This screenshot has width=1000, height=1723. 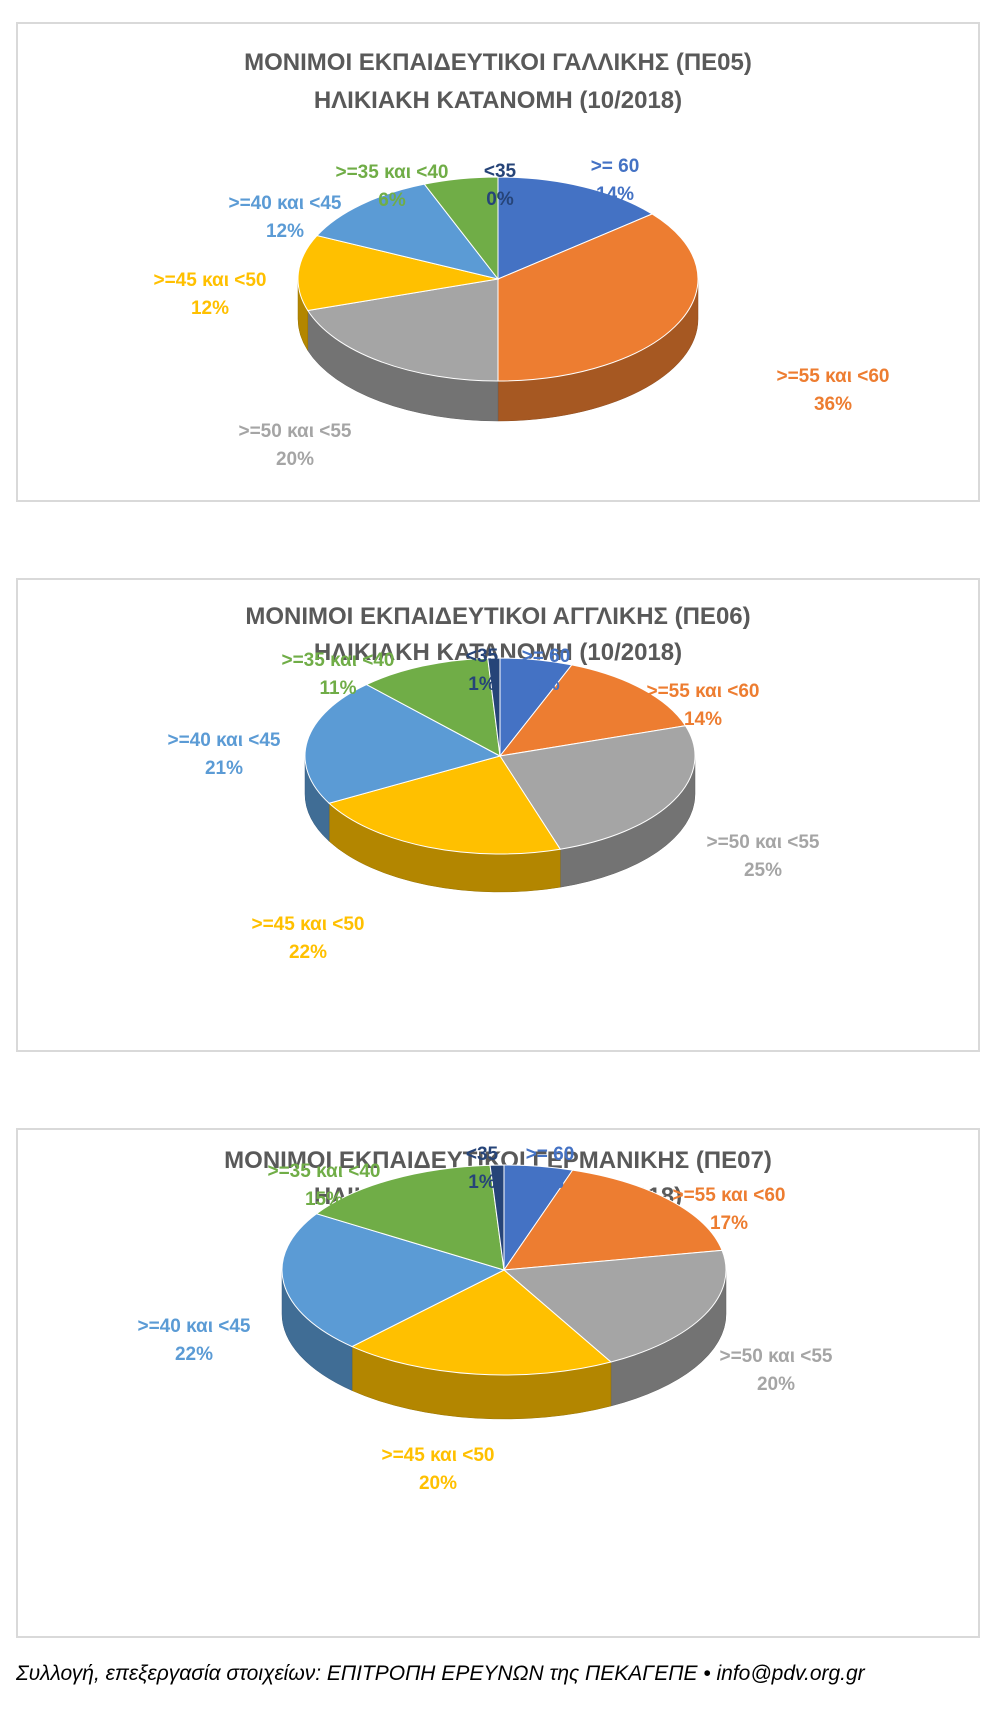 What do you see at coordinates (438, 1483) in the screenshot?
I see `slice-value-45-50: 20%` at bounding box center [438, 1483].